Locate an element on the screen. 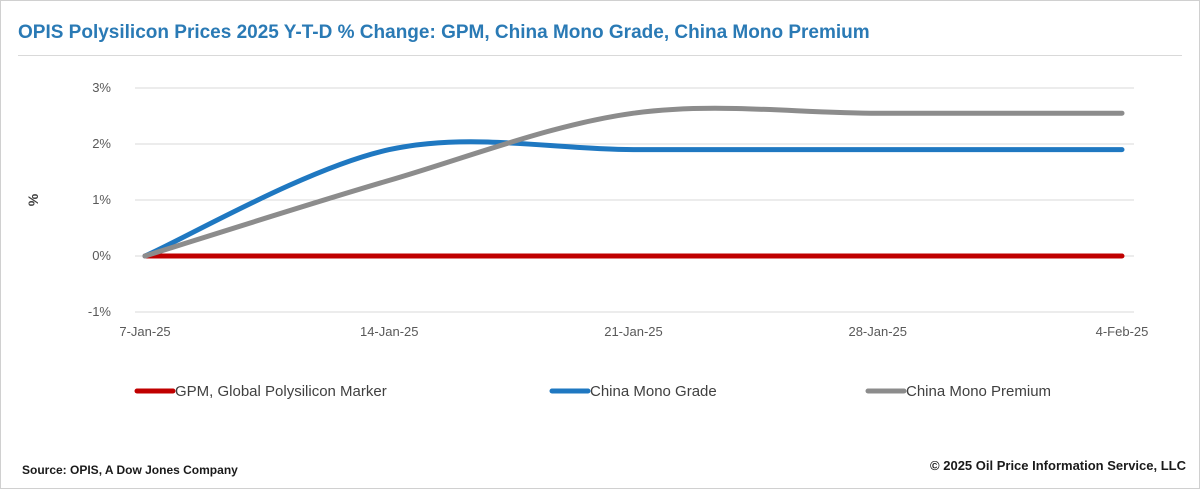 The width and height of the screenshot is (1200, 489). y-tick-label: -1% is located at coordinates (100, 311).